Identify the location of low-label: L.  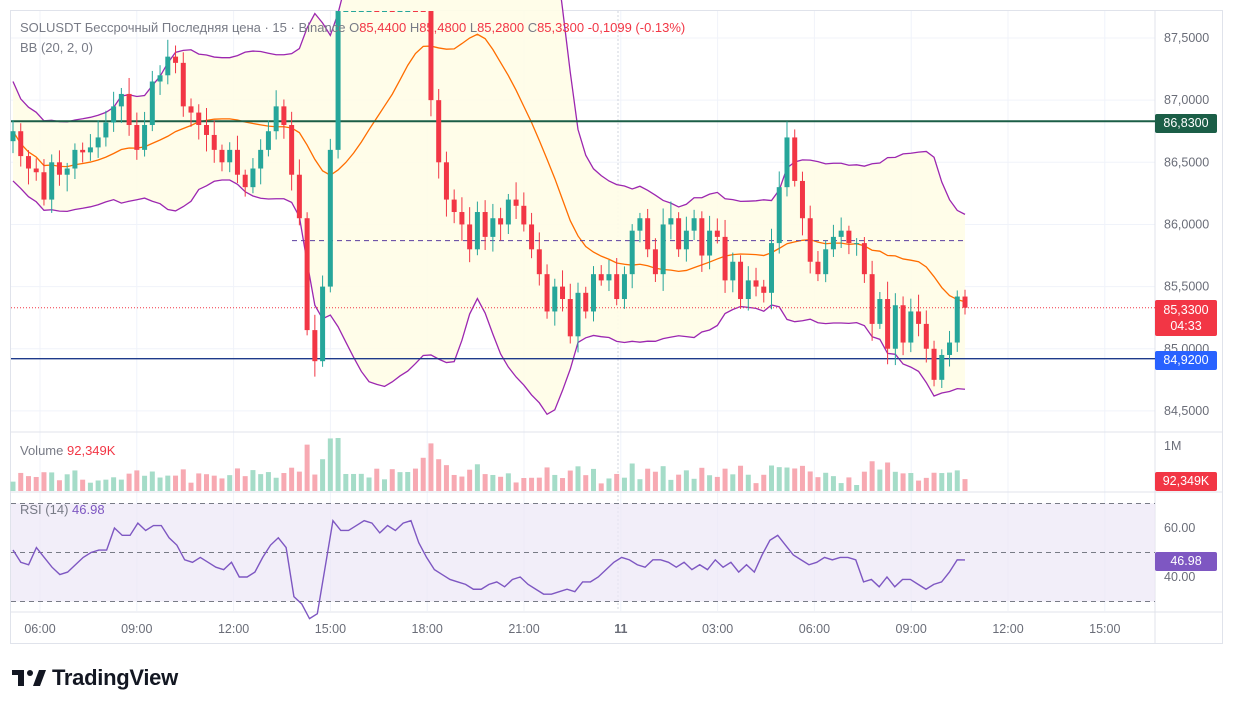
(473, 27).